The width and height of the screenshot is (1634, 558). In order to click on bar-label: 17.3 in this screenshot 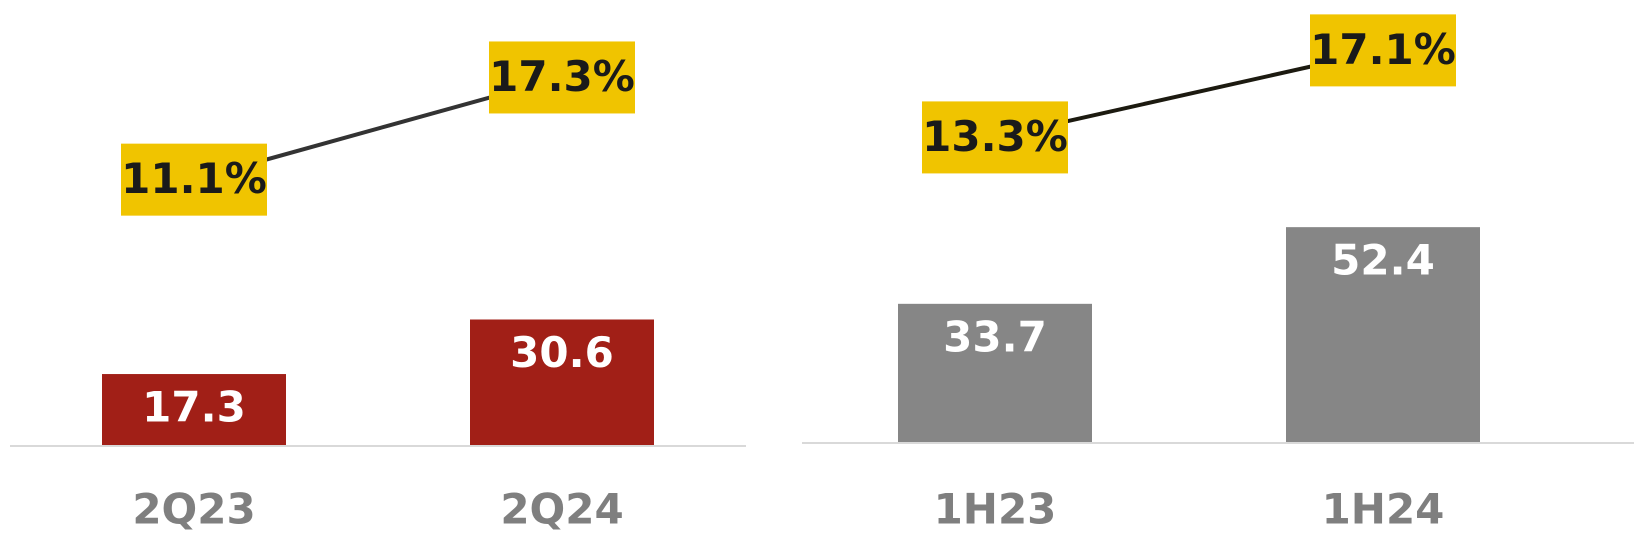, I will do `click(194, 407)`.